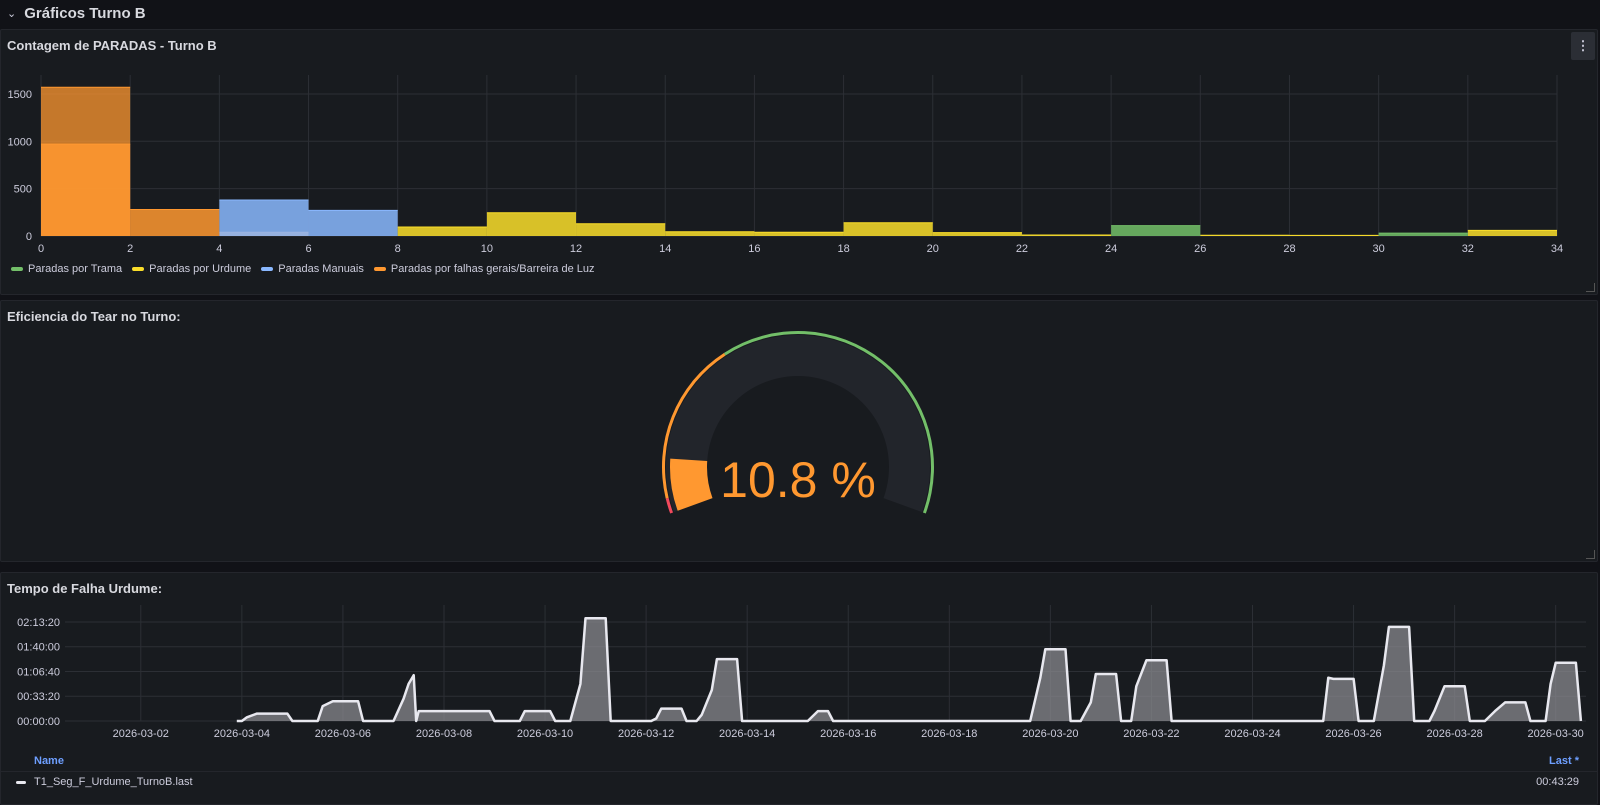  Describe the element at coordinates (747, 734) in the screenshot. I see `x-tick-label: 2026-03-14` at that location.